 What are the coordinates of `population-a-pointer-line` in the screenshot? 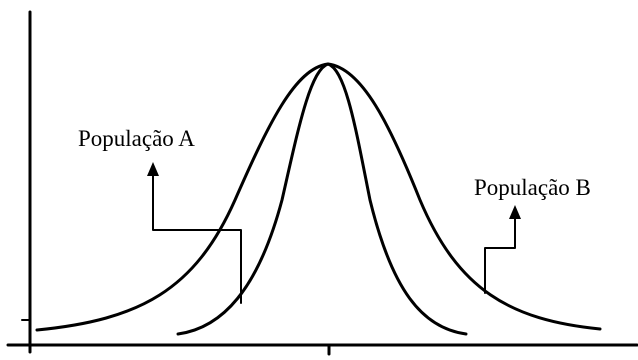 It's located at (197, 239).